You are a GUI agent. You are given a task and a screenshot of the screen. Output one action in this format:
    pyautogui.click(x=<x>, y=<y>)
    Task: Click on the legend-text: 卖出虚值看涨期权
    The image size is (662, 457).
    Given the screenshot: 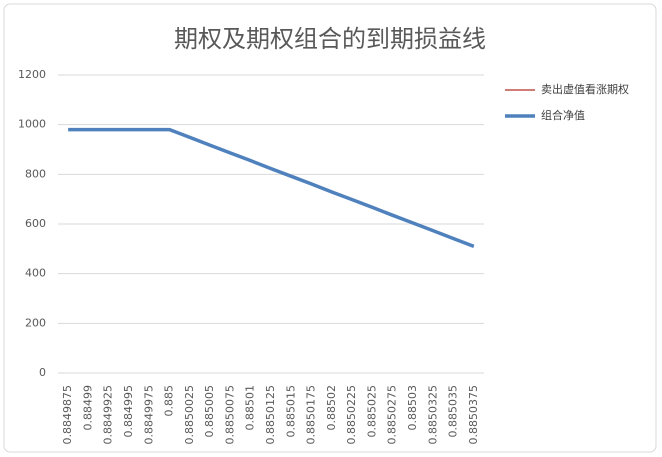 What is the action you would take?
    pyautogui.click(x=585, y=89)
    